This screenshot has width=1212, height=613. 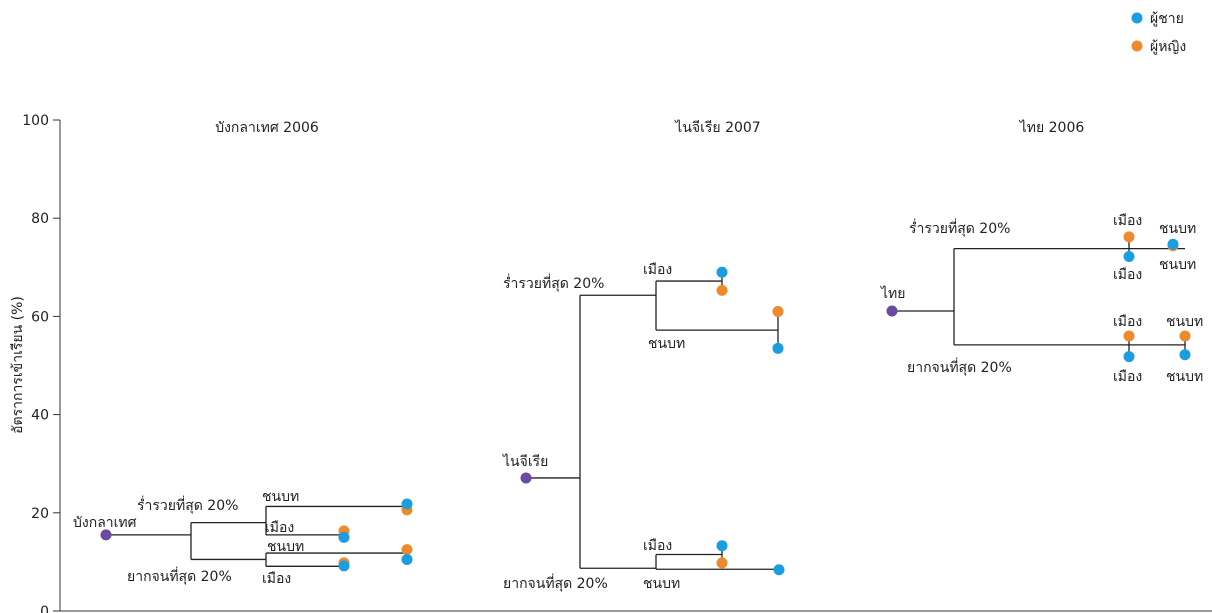 I want to click on root-label-bangladesh: บังกลาเทศ, so click(x=105, y=523).